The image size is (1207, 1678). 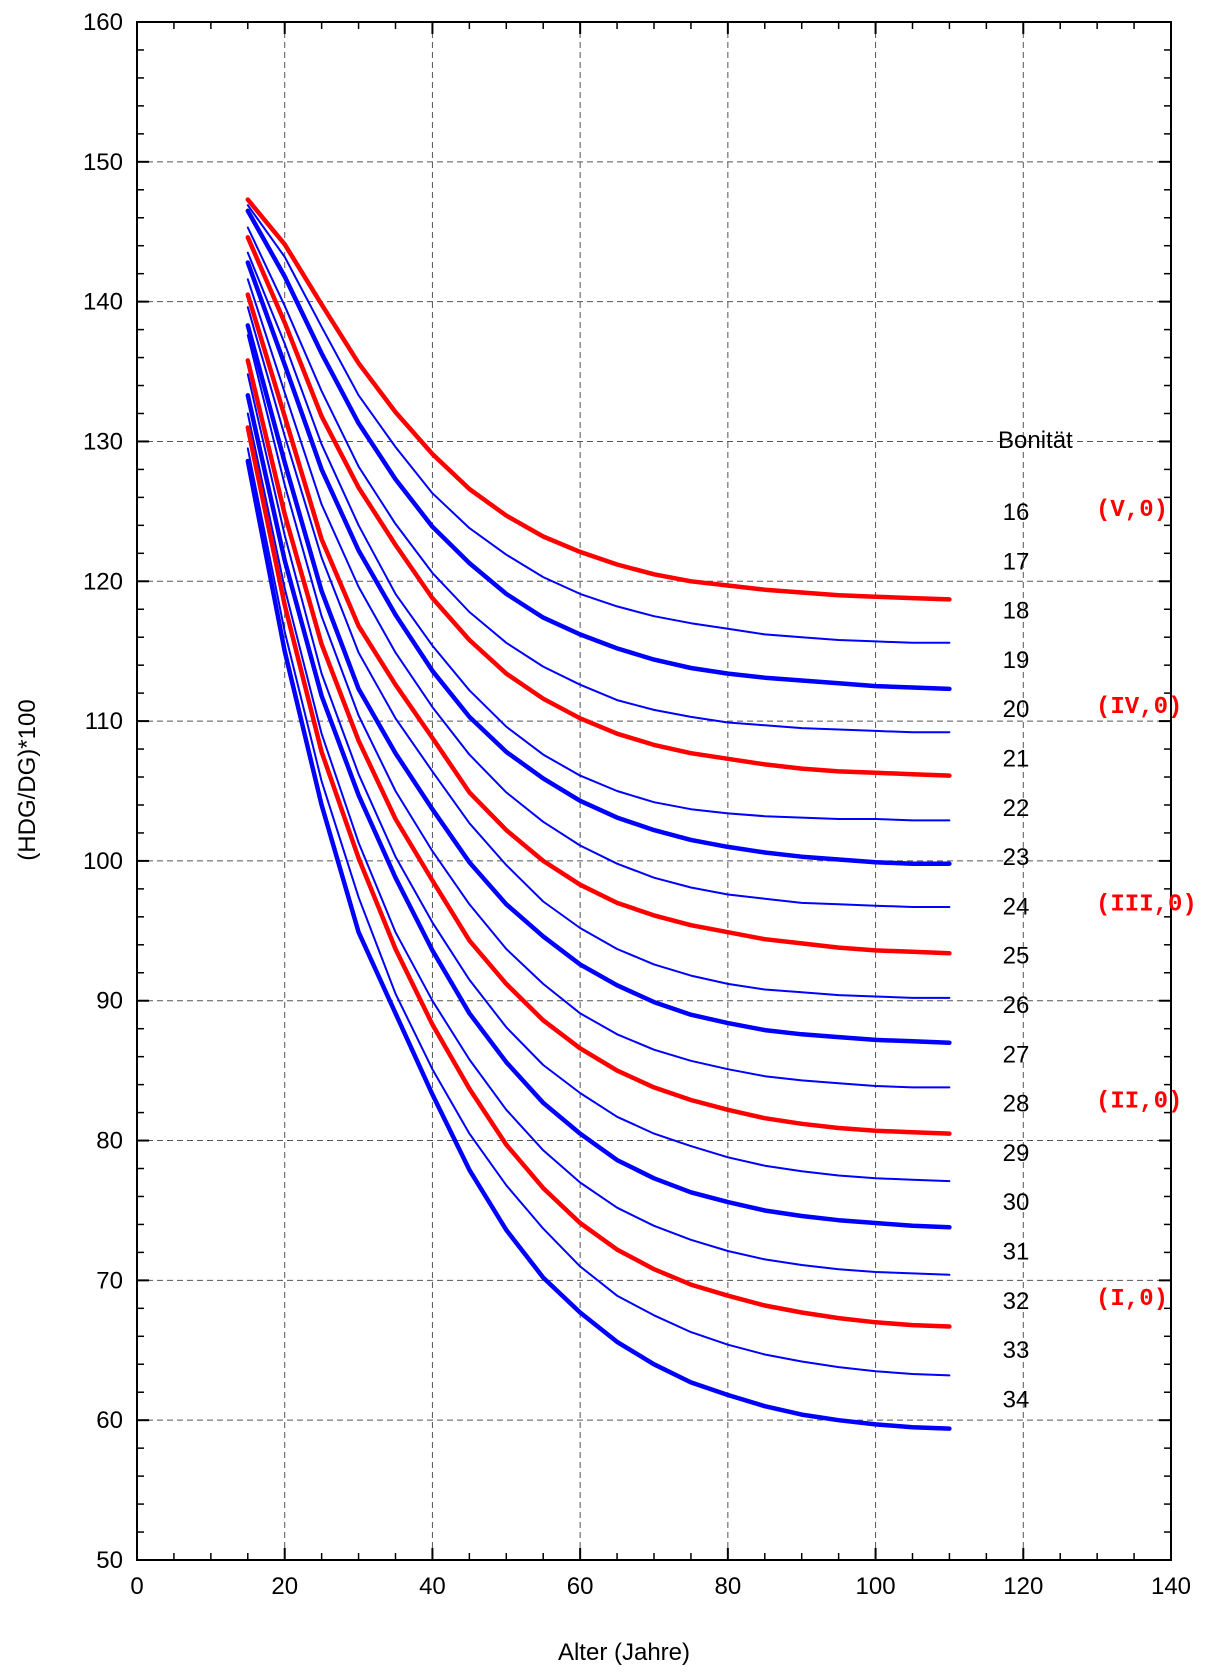 I want to click on x-tick-label: 0, so click(x=136, y=1586).